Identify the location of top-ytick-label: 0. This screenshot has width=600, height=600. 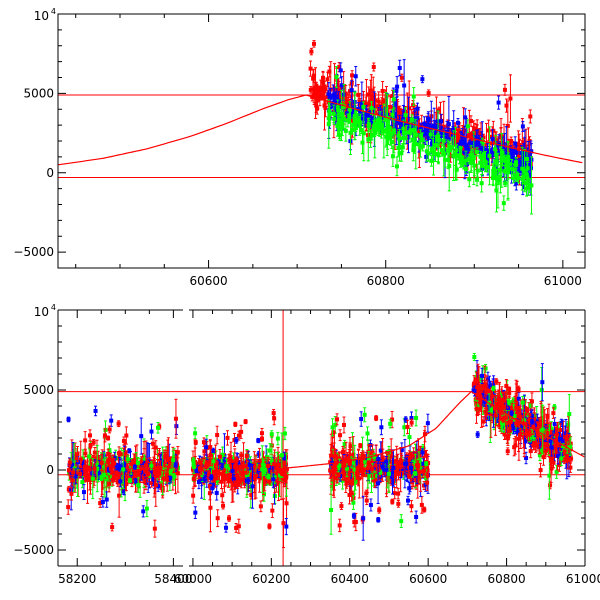
(50, 173).